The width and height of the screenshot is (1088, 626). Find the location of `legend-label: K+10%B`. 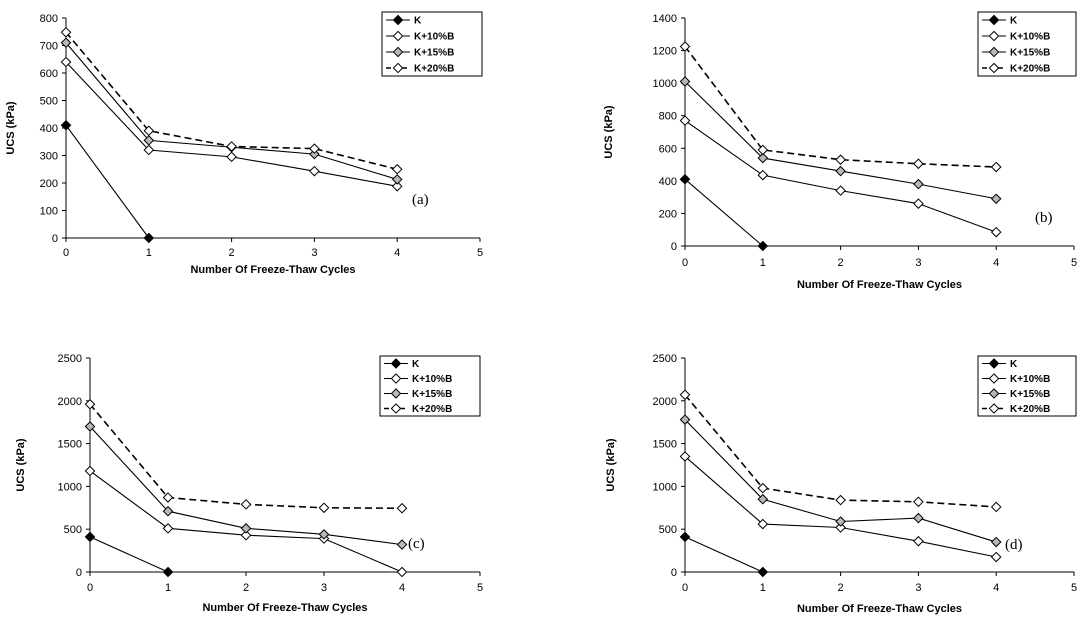

legend-label: K+10%B is located at coordinates (1030, 379).